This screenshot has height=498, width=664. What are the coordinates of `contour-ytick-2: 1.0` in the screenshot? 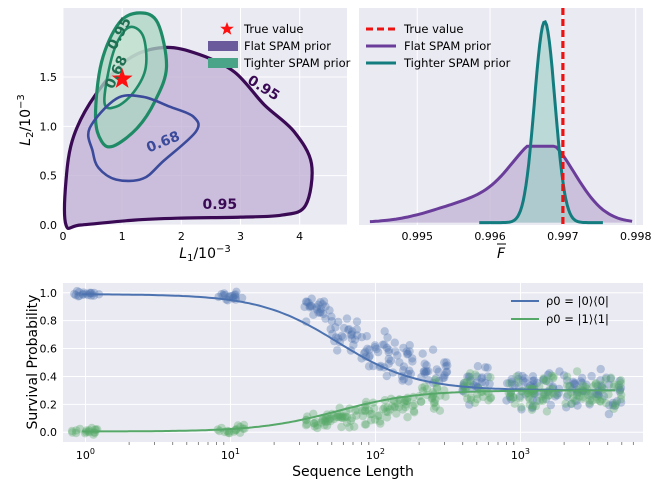 It's located at (49, 126).